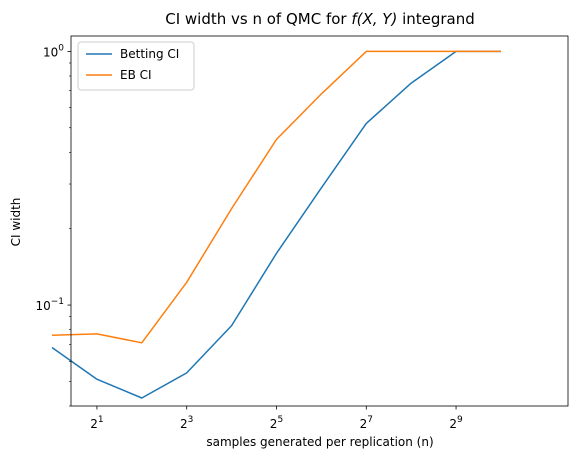  I want to click on legend-label-1: EB CI, so click(136, 75).